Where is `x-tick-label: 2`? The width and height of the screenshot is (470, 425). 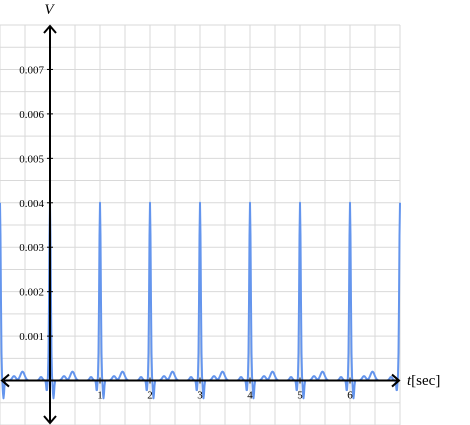 x-tick-label: 2 is located at coordinates (150, 396).